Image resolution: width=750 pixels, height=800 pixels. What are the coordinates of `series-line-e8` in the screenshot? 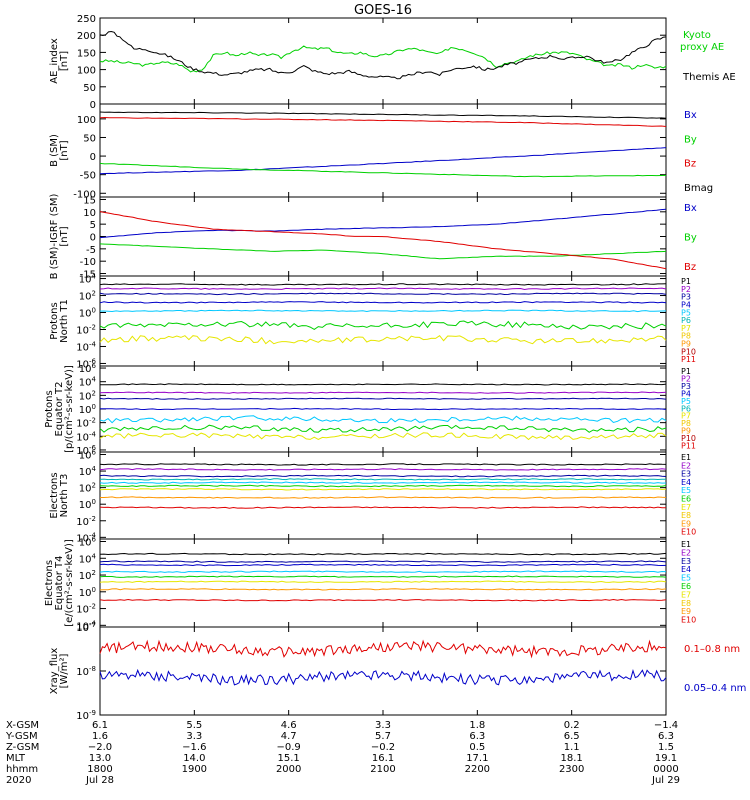 It's located at (383, 497).